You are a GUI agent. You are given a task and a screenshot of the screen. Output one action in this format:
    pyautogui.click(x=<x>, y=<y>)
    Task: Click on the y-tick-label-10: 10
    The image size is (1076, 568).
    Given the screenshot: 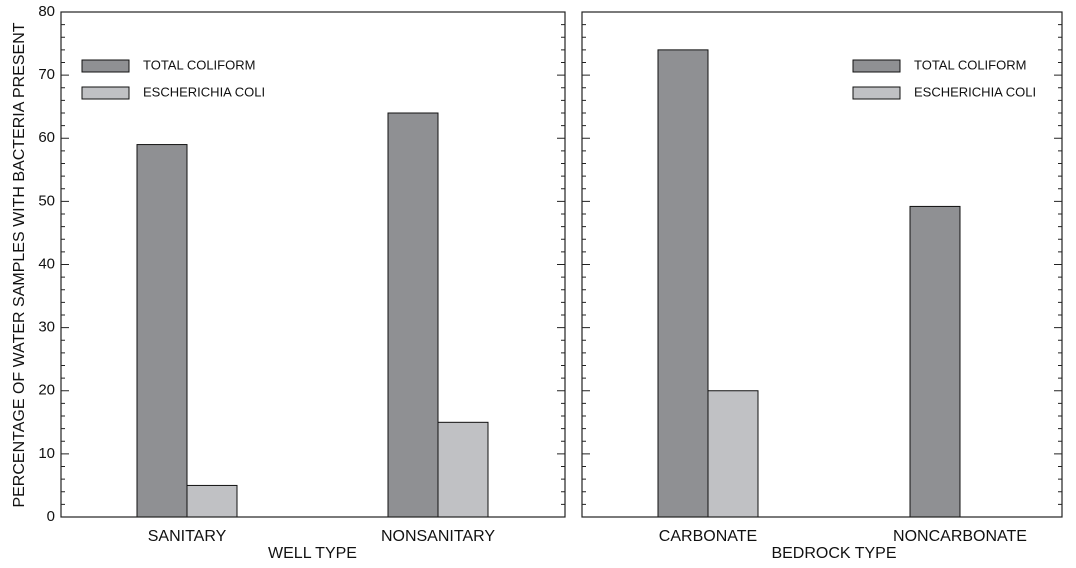 What is the action you would take?
    pyautogui.click(x=46, y=453)
    